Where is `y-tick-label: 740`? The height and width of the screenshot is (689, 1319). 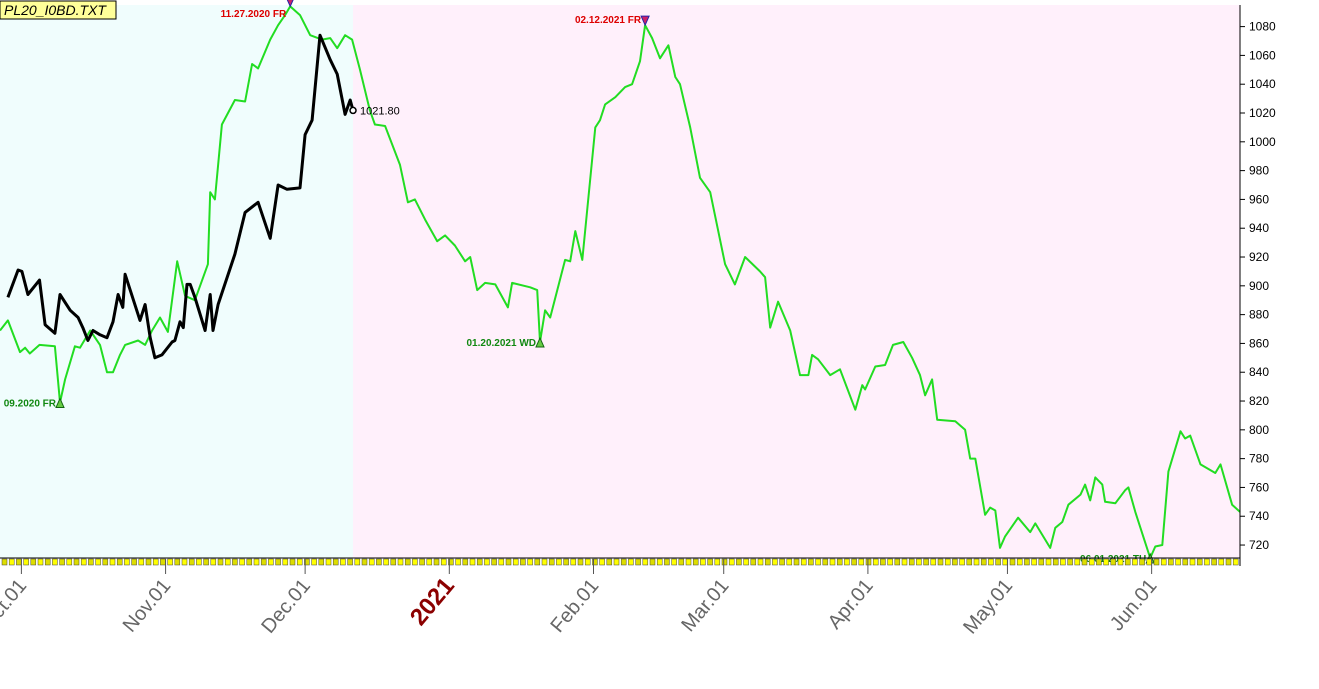 y-tick-label: 740 is located at coordinates (1259, 516).